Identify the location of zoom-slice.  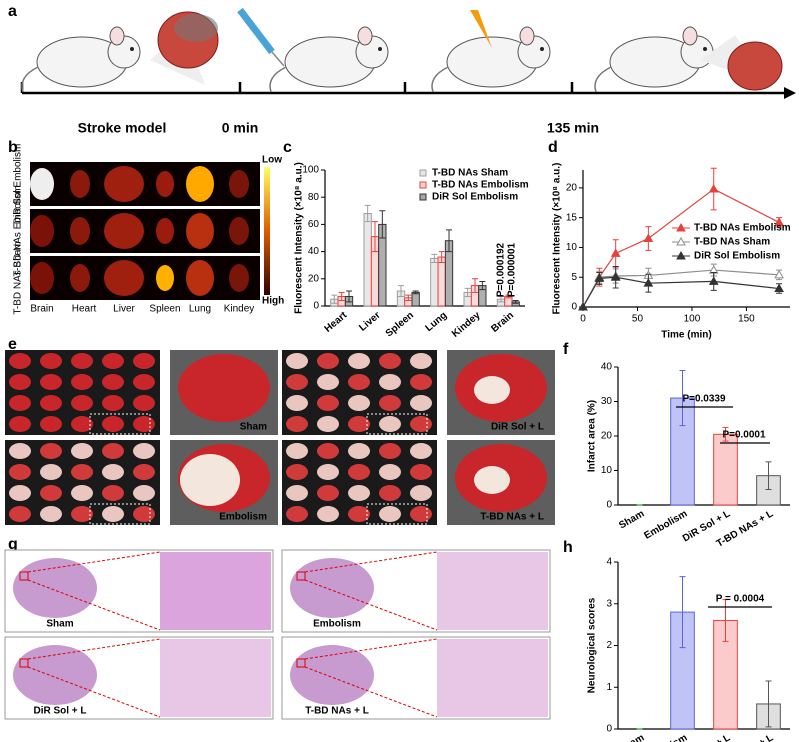
(224, 388).